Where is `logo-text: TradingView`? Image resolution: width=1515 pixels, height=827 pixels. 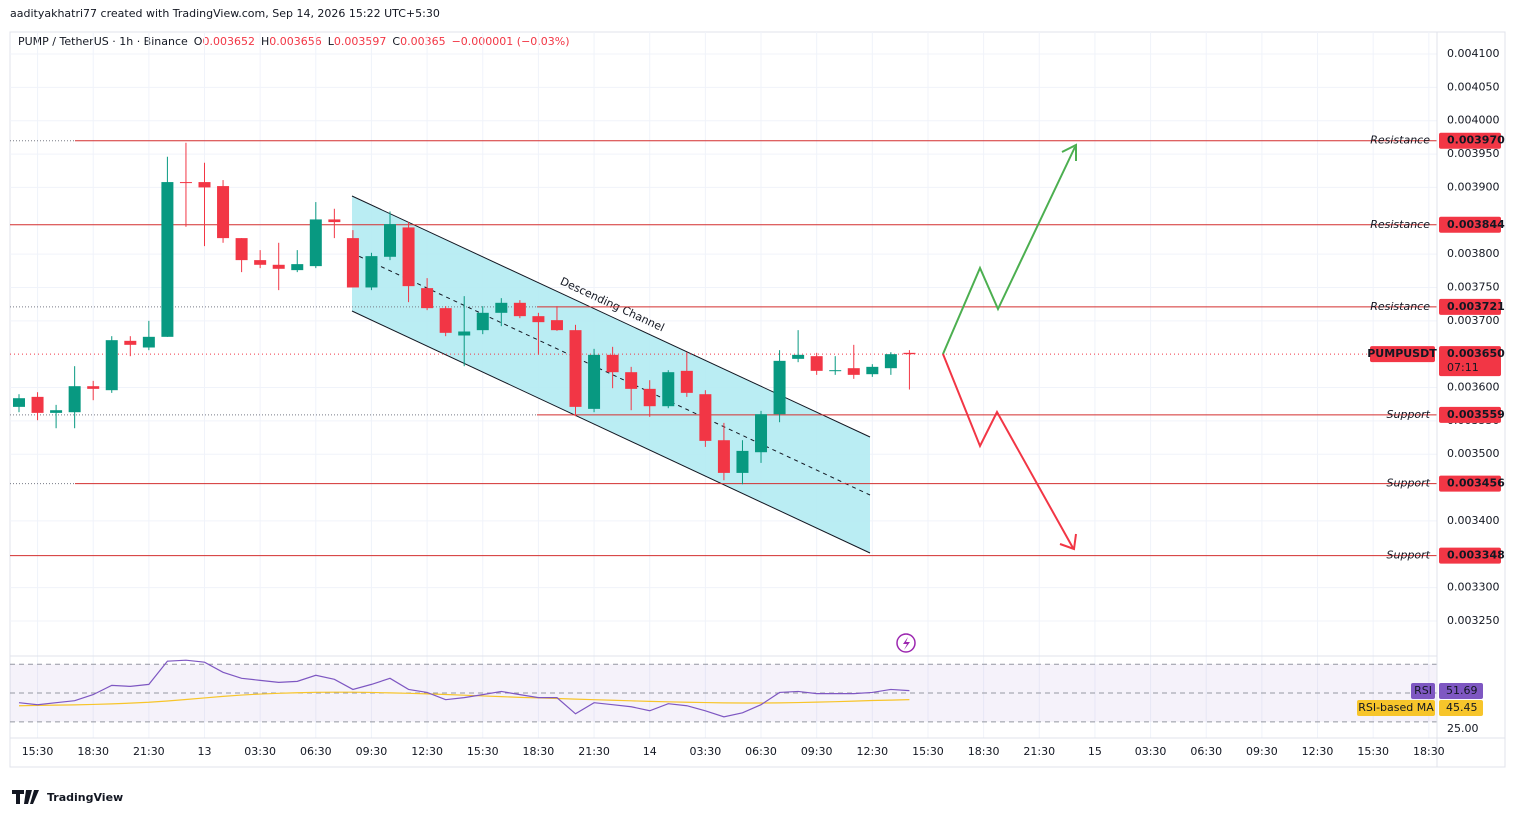
logo-text: TradingView is located at coordinates (85, 797).